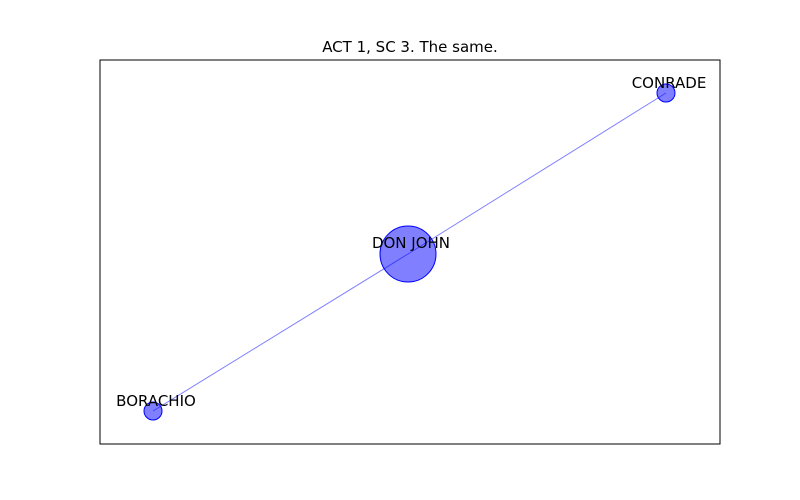  Describe the element at coordinates (666, 93) in the screenshot. I see `node-conrade` at that location.